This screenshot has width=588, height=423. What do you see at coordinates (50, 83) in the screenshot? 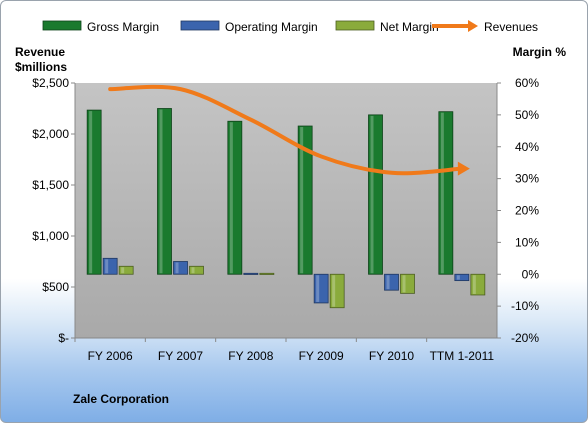
I see `left-tick-label: $2,500` at bounding box center [50, 83].